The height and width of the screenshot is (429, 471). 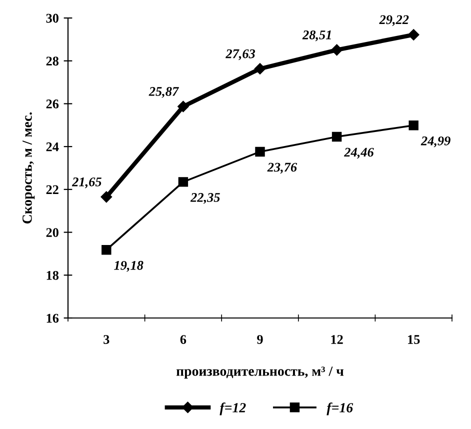 I want to click on y-tick-label: 28, so click(x=52, y=61).